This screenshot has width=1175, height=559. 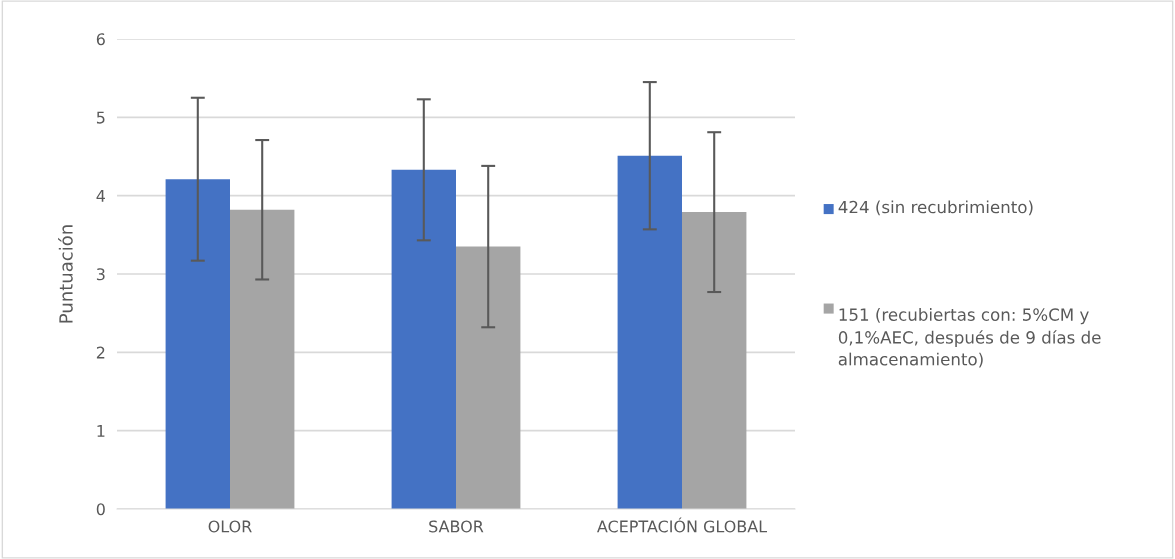 I want to click on x-tick-label: ACEPTACIÓN GLOBAL, so click(x=682, y=525).